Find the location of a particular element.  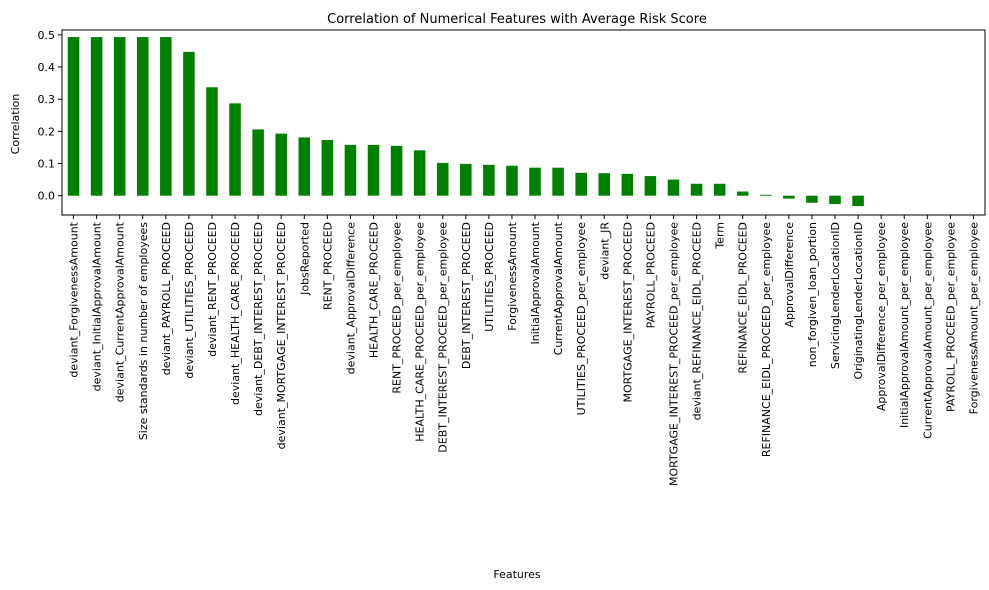

x-tick-label: DEBT_INTEREST_PROCEED is located at coordinates (466, 295).